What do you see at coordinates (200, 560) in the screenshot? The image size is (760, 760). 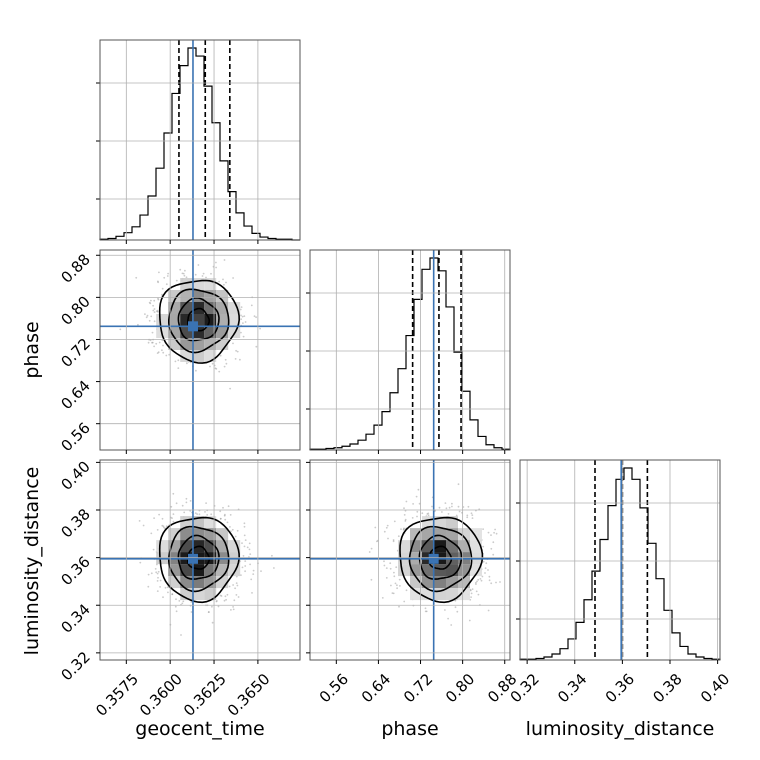 I see `scatter-geocent-time-vs-luminosity-distance-frame` at bounding box center [200, 560].